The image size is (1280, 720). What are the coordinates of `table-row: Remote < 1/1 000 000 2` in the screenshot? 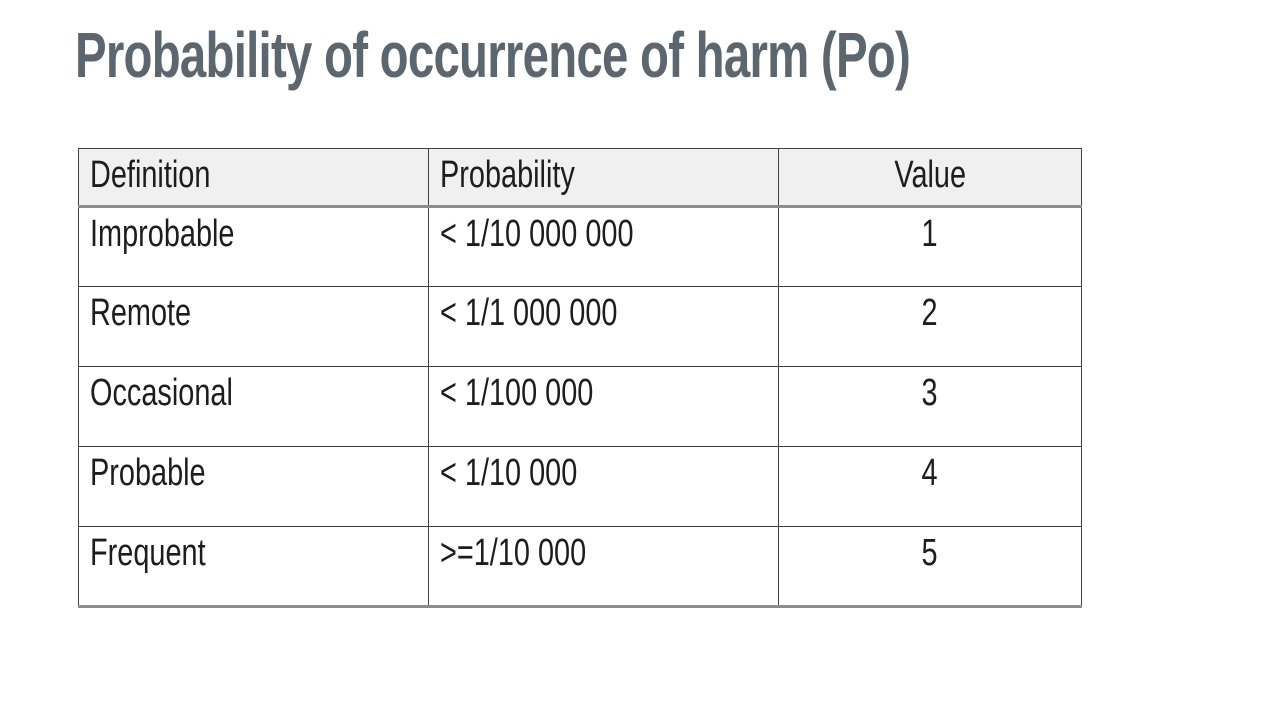 It's located at (579, 326).